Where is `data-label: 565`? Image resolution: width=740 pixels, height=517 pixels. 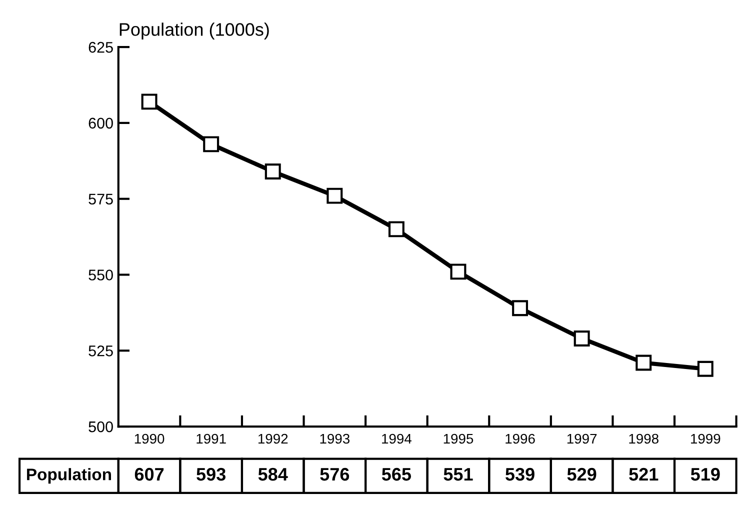
data-label: 565 is located at coordinates (397, 474).